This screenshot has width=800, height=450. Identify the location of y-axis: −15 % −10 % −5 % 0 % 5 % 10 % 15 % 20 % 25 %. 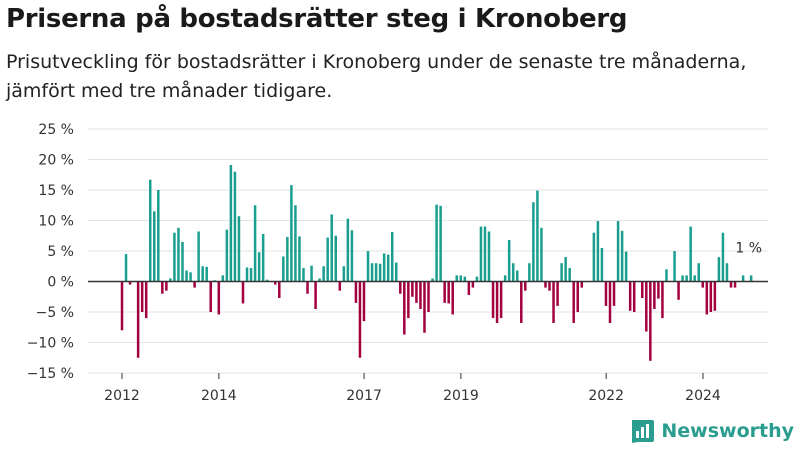
(50, 252).